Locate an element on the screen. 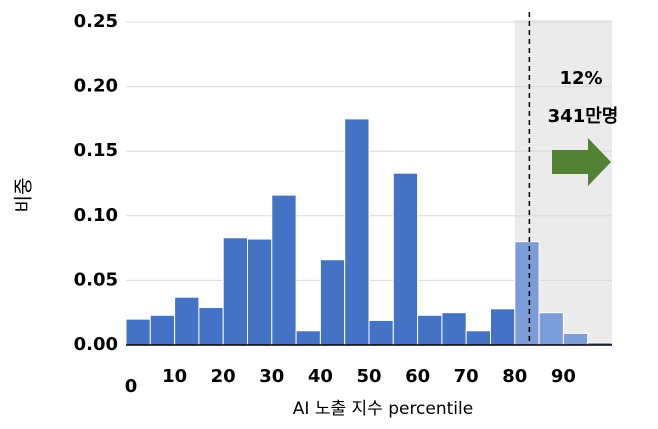 Image resolution: width=658 pixels, height=429 pixels. y-tick-label: 0.00 is located at coordinates (96, 344).